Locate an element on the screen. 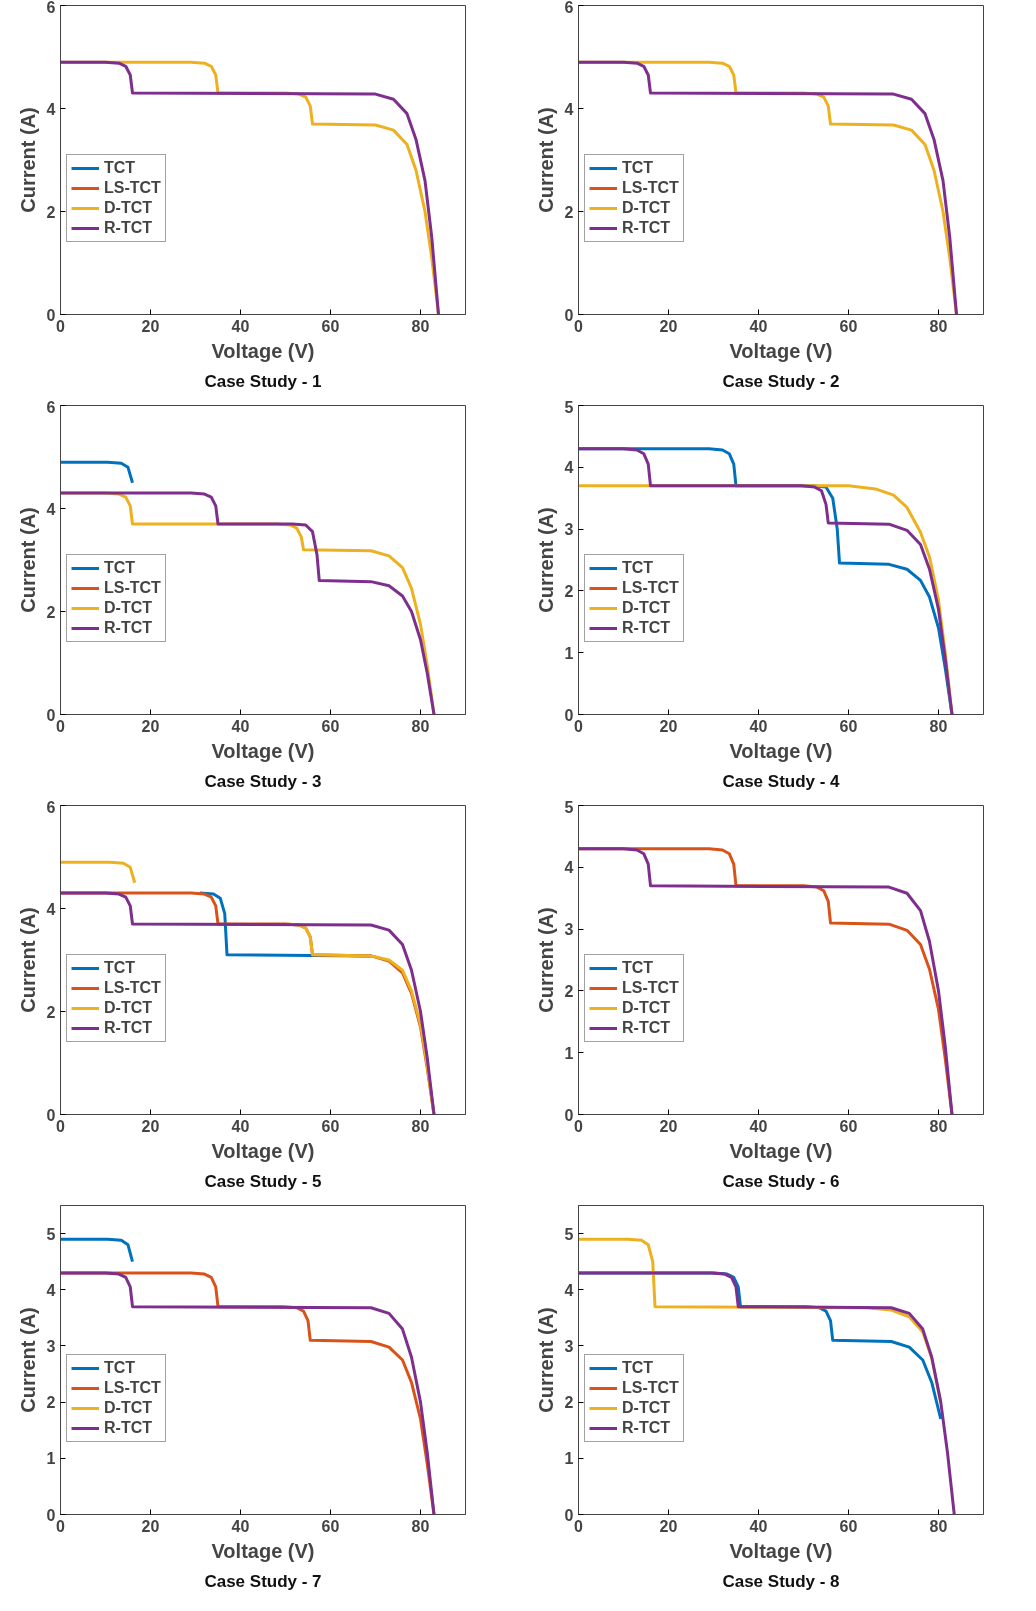 This screenshot has height=1611, width=1036. text: Case Study - 8 is located at coordinates (781, 1581).